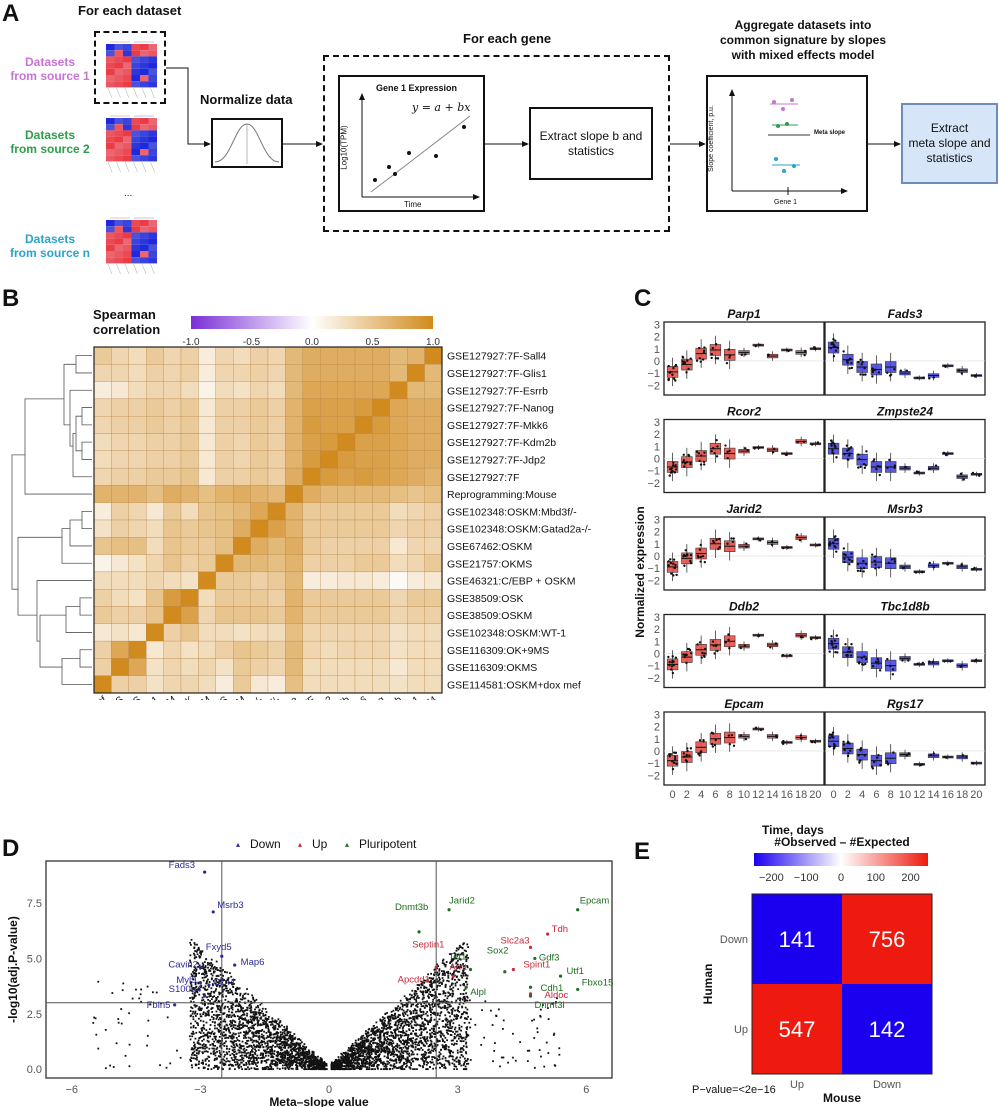 Image resolution: width=999 pixels, height=1107 pixels. What do you see at coordinates (744, 704) in the screenshot?
I see `gene-title: Epcam` at bounding box center [744, 704].